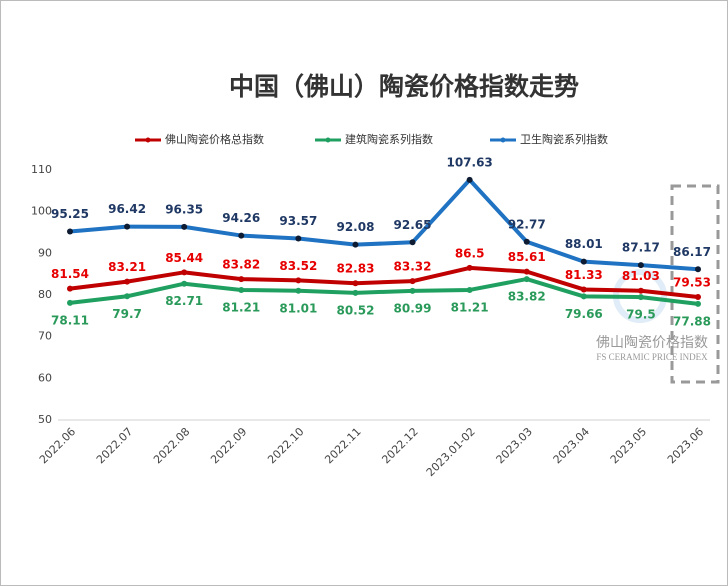 Image resolution: width=728 pixels, height=586 pixels. I want to click on data-label: 81.01, so click(298, 308).